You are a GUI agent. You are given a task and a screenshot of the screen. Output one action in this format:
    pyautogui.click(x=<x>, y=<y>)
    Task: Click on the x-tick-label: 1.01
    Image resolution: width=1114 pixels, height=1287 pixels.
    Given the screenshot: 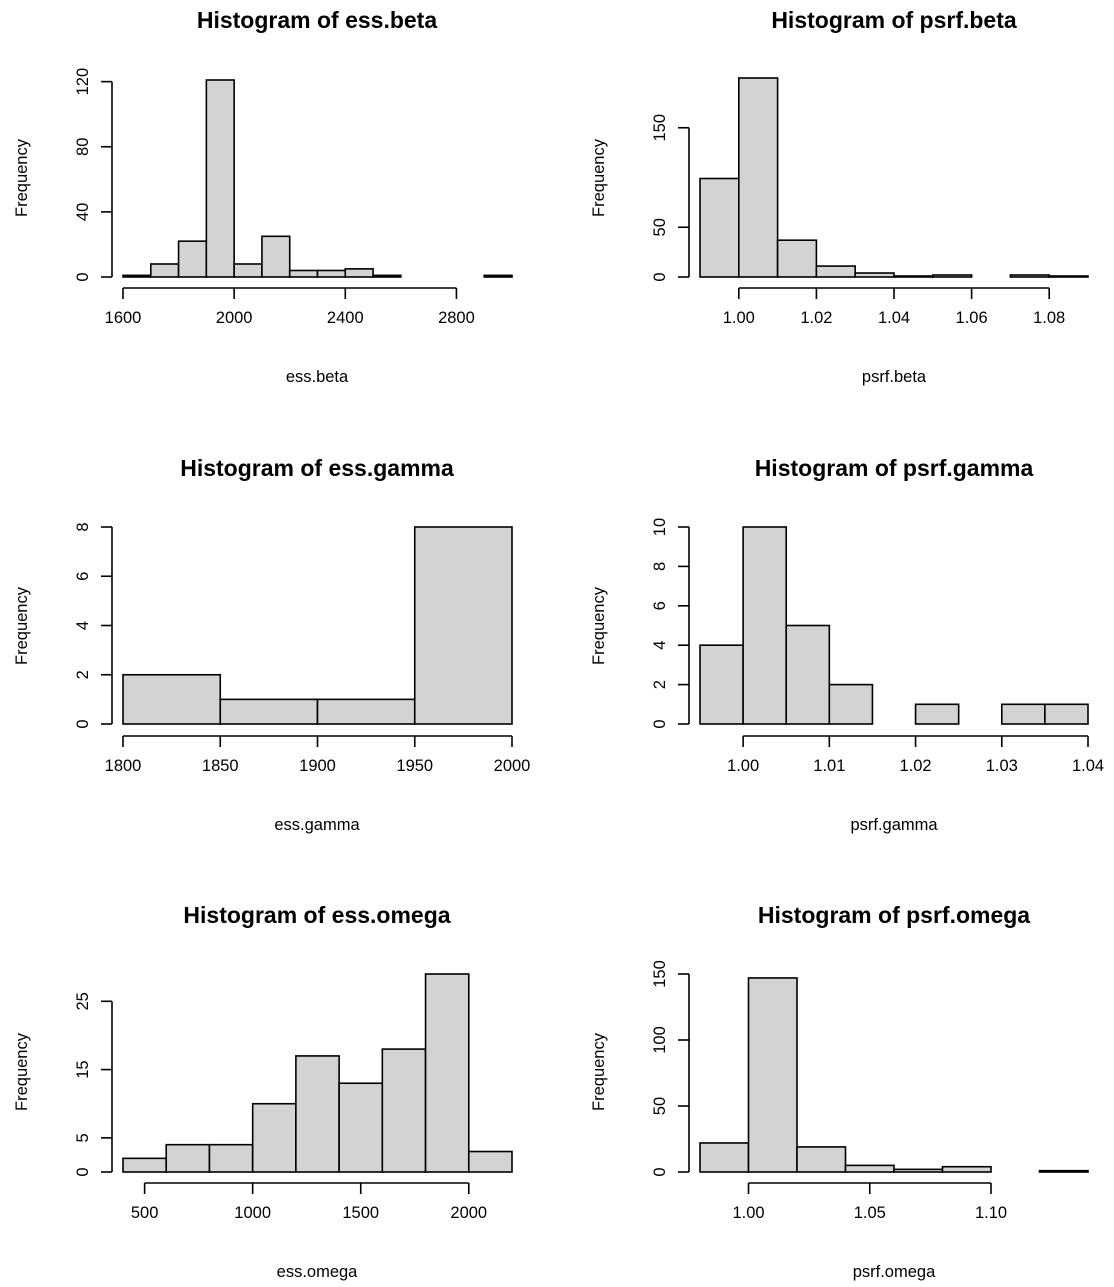 What is the action you would take?
    pyautogui.click(x=829, y=766)
    